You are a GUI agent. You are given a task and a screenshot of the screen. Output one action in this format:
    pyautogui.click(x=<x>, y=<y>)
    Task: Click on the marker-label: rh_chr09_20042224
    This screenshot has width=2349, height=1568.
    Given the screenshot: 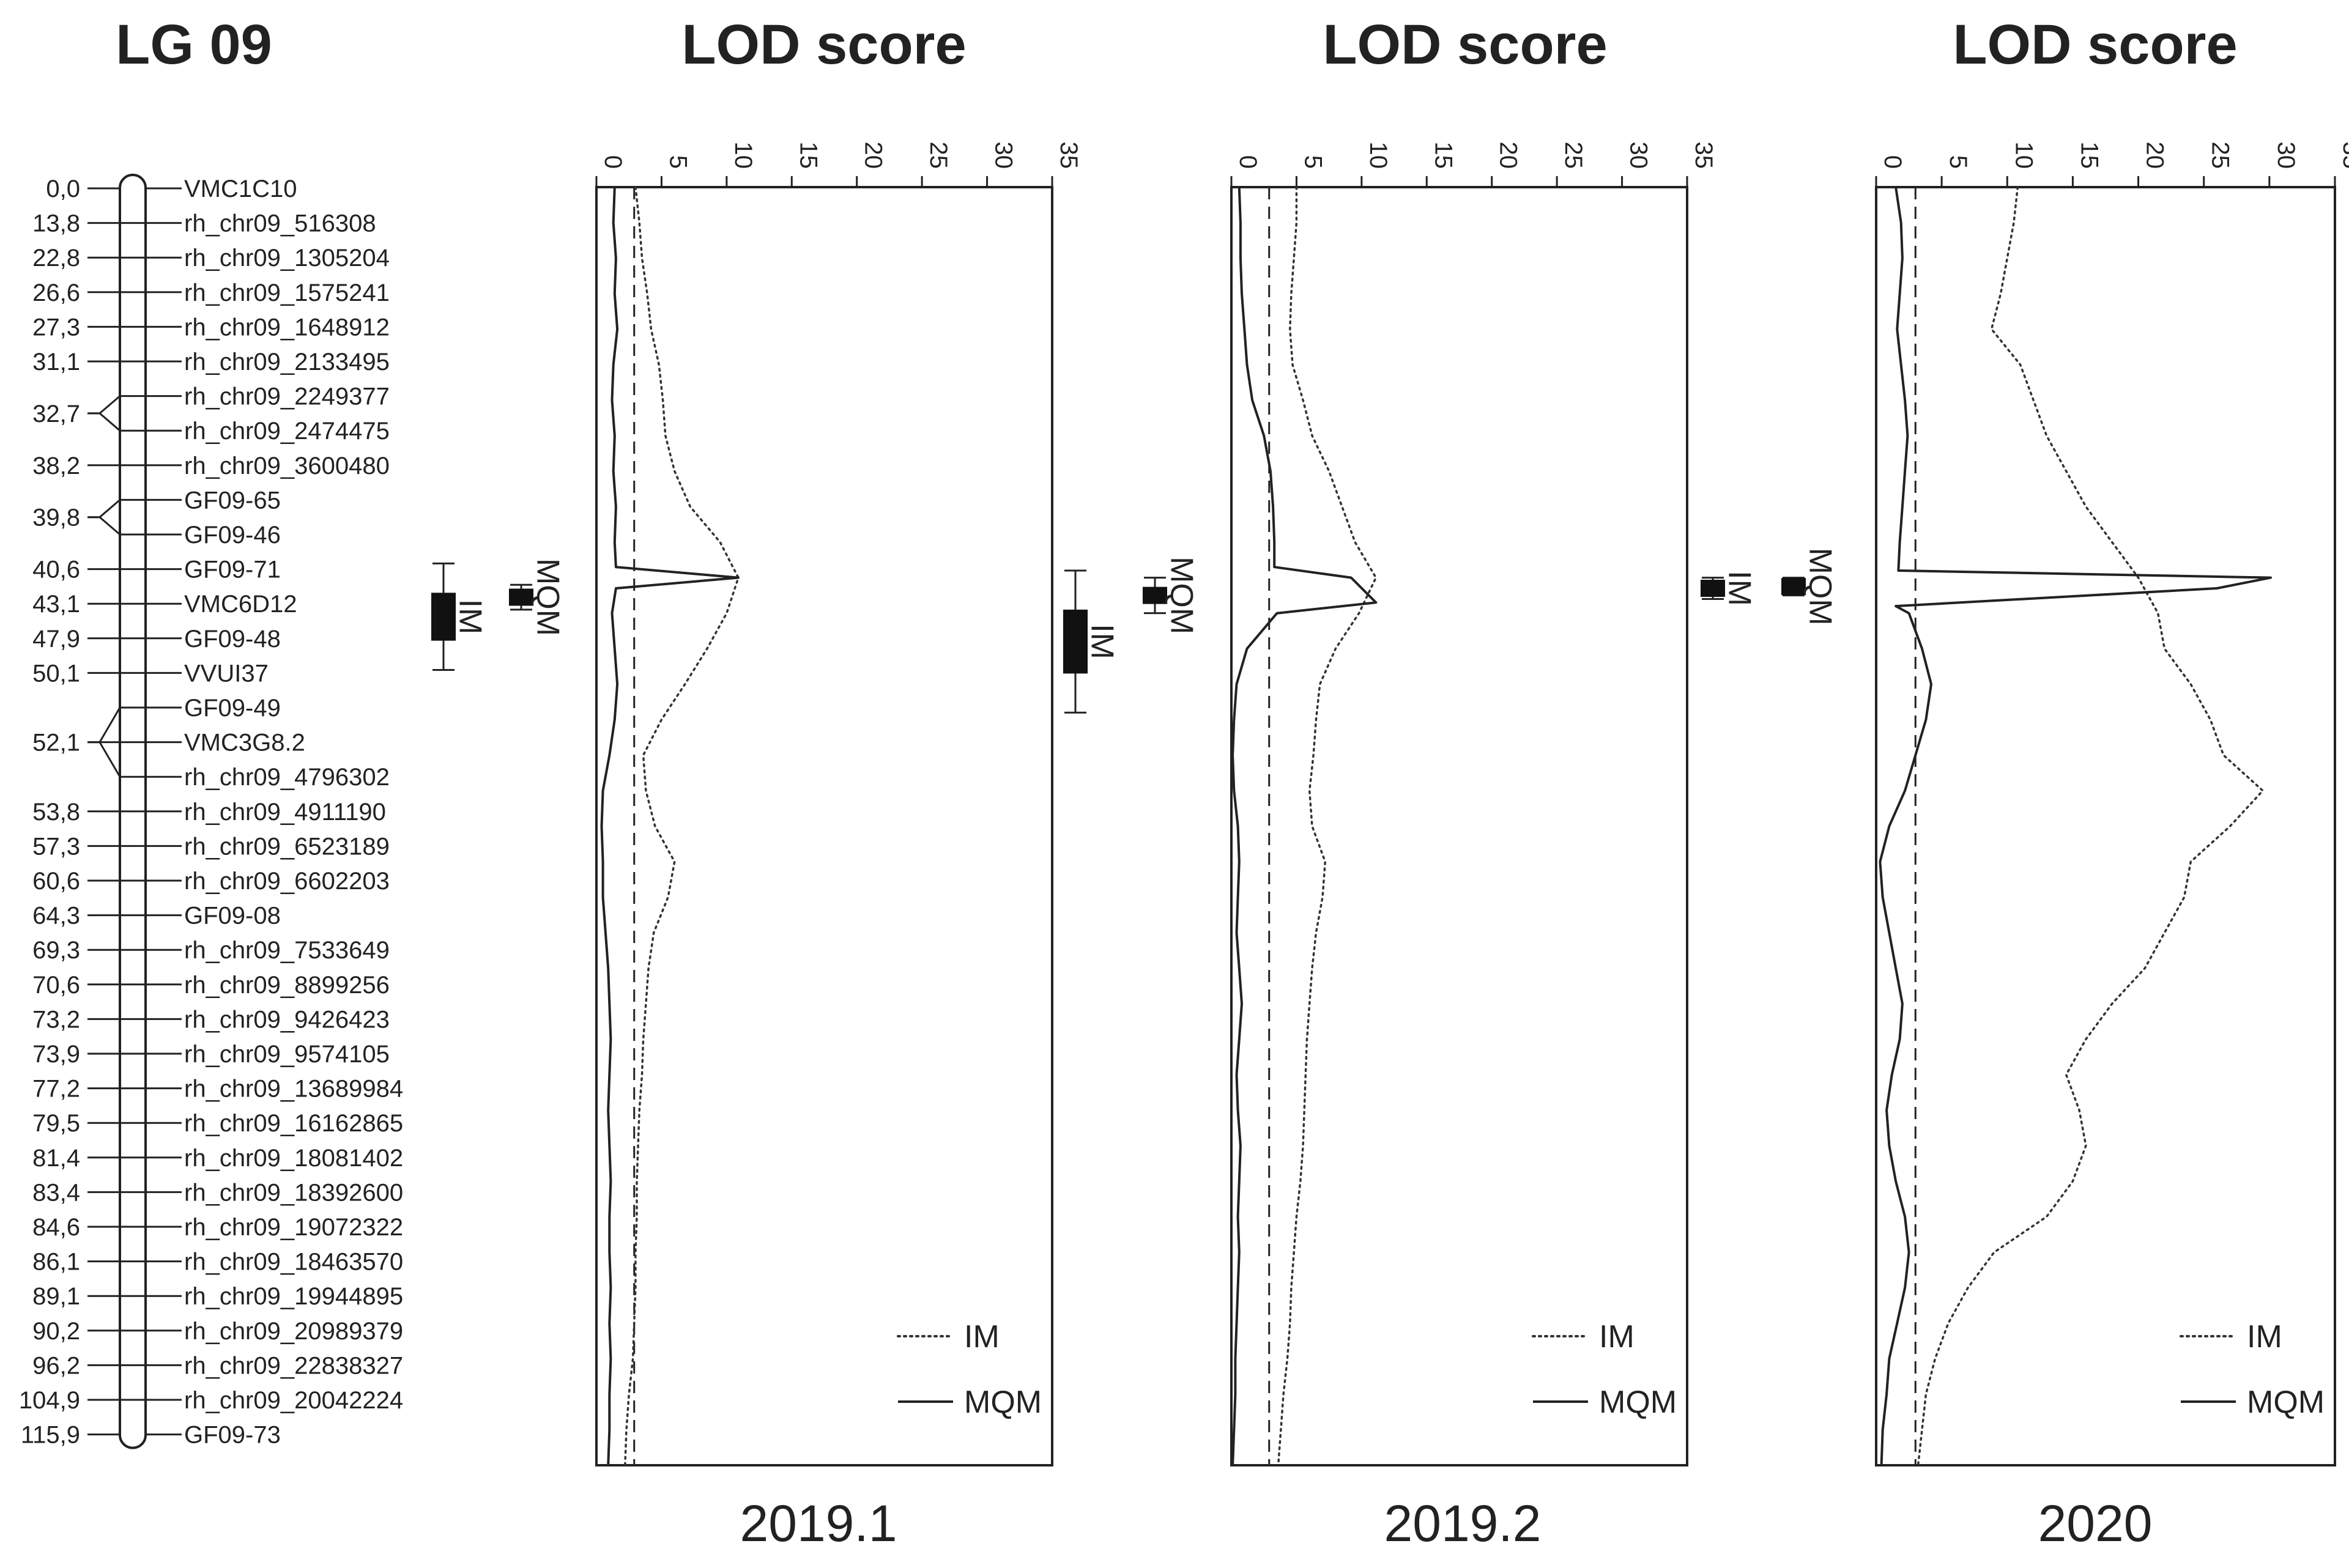 What is the action you would take?
    pyautogui.click(x=293, y=1400)
    